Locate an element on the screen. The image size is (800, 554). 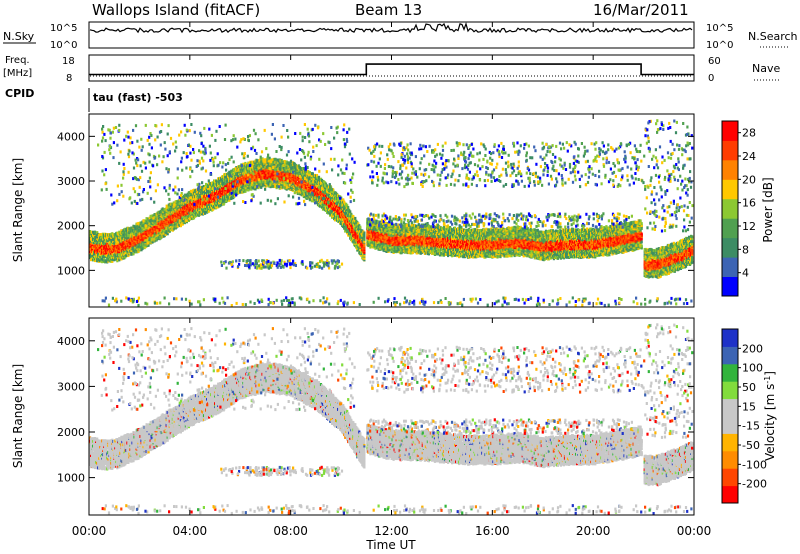
nsky-right-tick-top: 10^5 is located at coordinates (719, 28).